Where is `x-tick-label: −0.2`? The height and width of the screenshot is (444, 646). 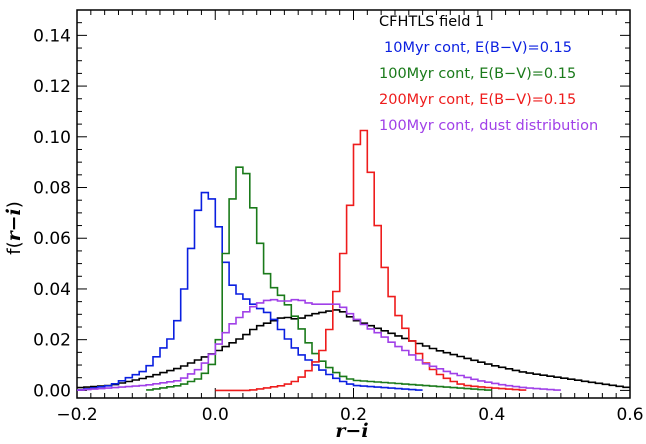
x-tick-label: −0.2 is located at coordinates (76, 415).